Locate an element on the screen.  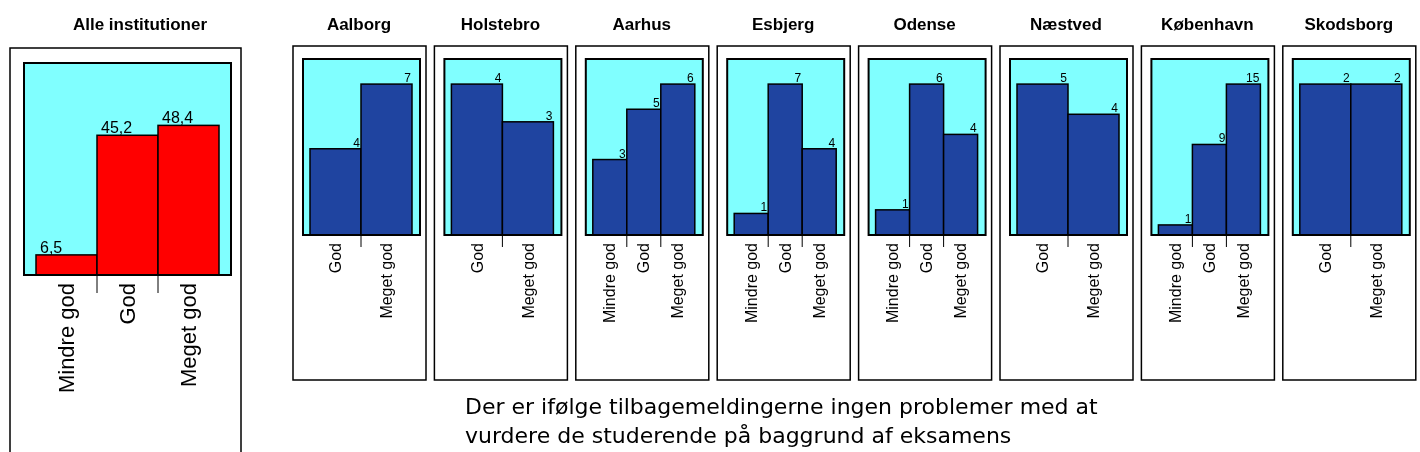
chart-title: Odense is located at coordinates (924, 24).